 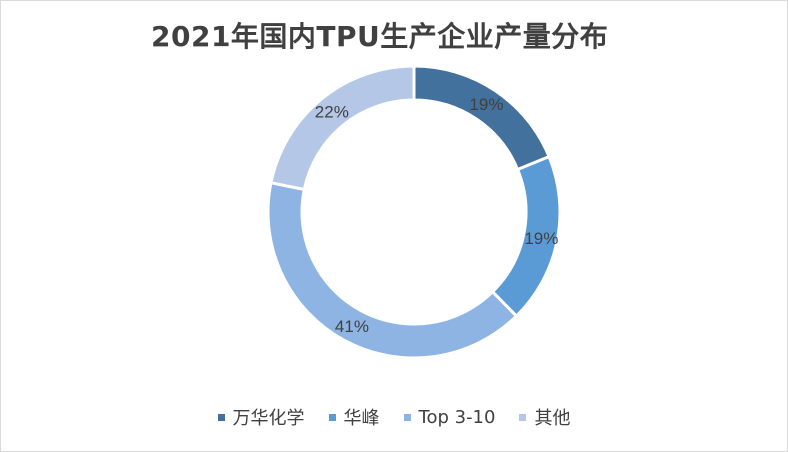 What do you see at coordinates (486, 104) in the screenshot?
I see `slice-label-1: 19%` at bounding box center [486, 104].